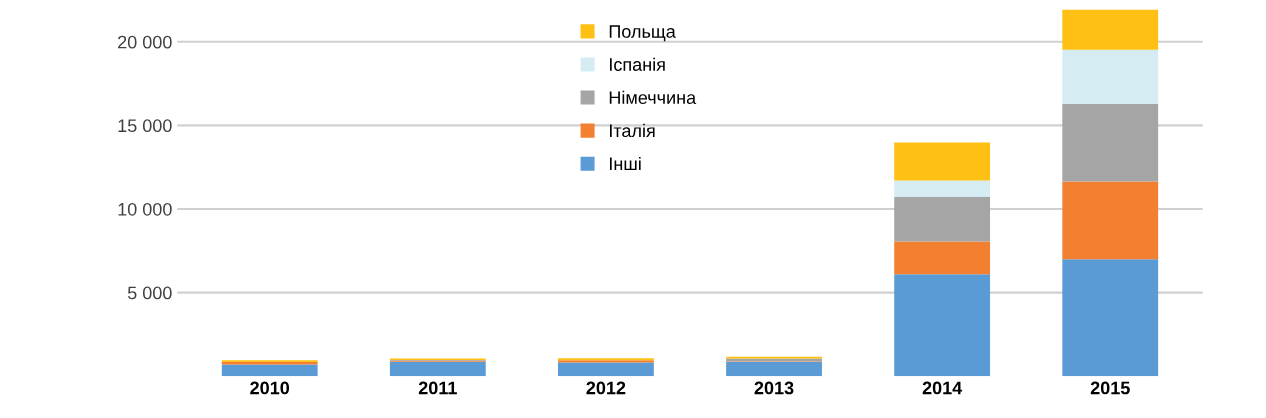  Describe the element at coordinates (270, 388) in the screenshot. I see `x-tick-label: 2010` at that location.